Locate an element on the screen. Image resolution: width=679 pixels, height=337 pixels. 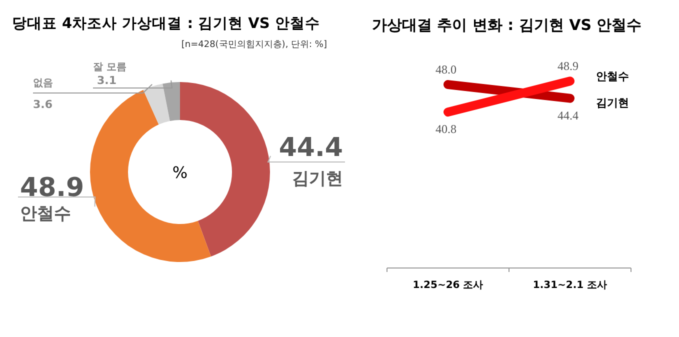
text: 안철수 is located at coordinates (612, 77).